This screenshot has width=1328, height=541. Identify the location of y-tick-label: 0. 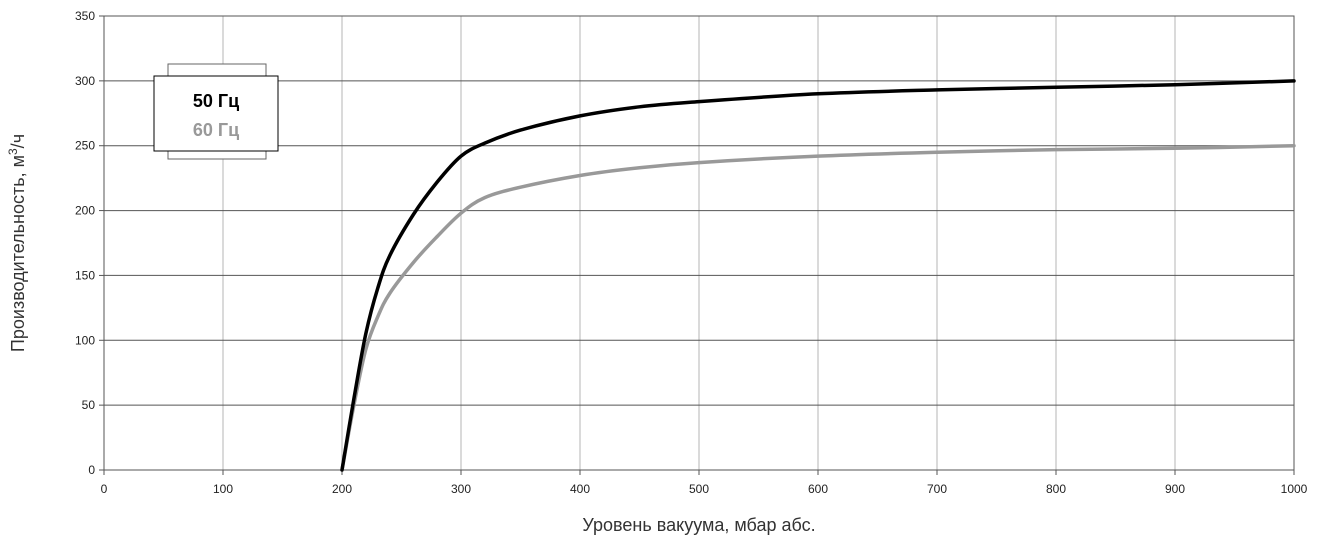
(91, 470).